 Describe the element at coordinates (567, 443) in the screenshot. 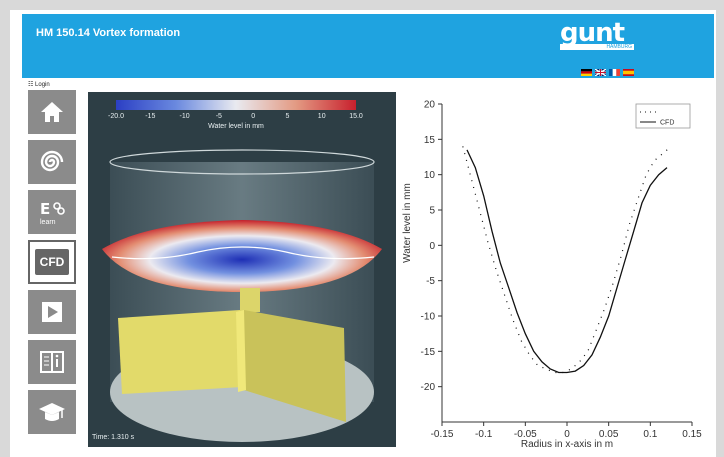

I see `x-axis-label: Radius in x-axis in m` at that location.